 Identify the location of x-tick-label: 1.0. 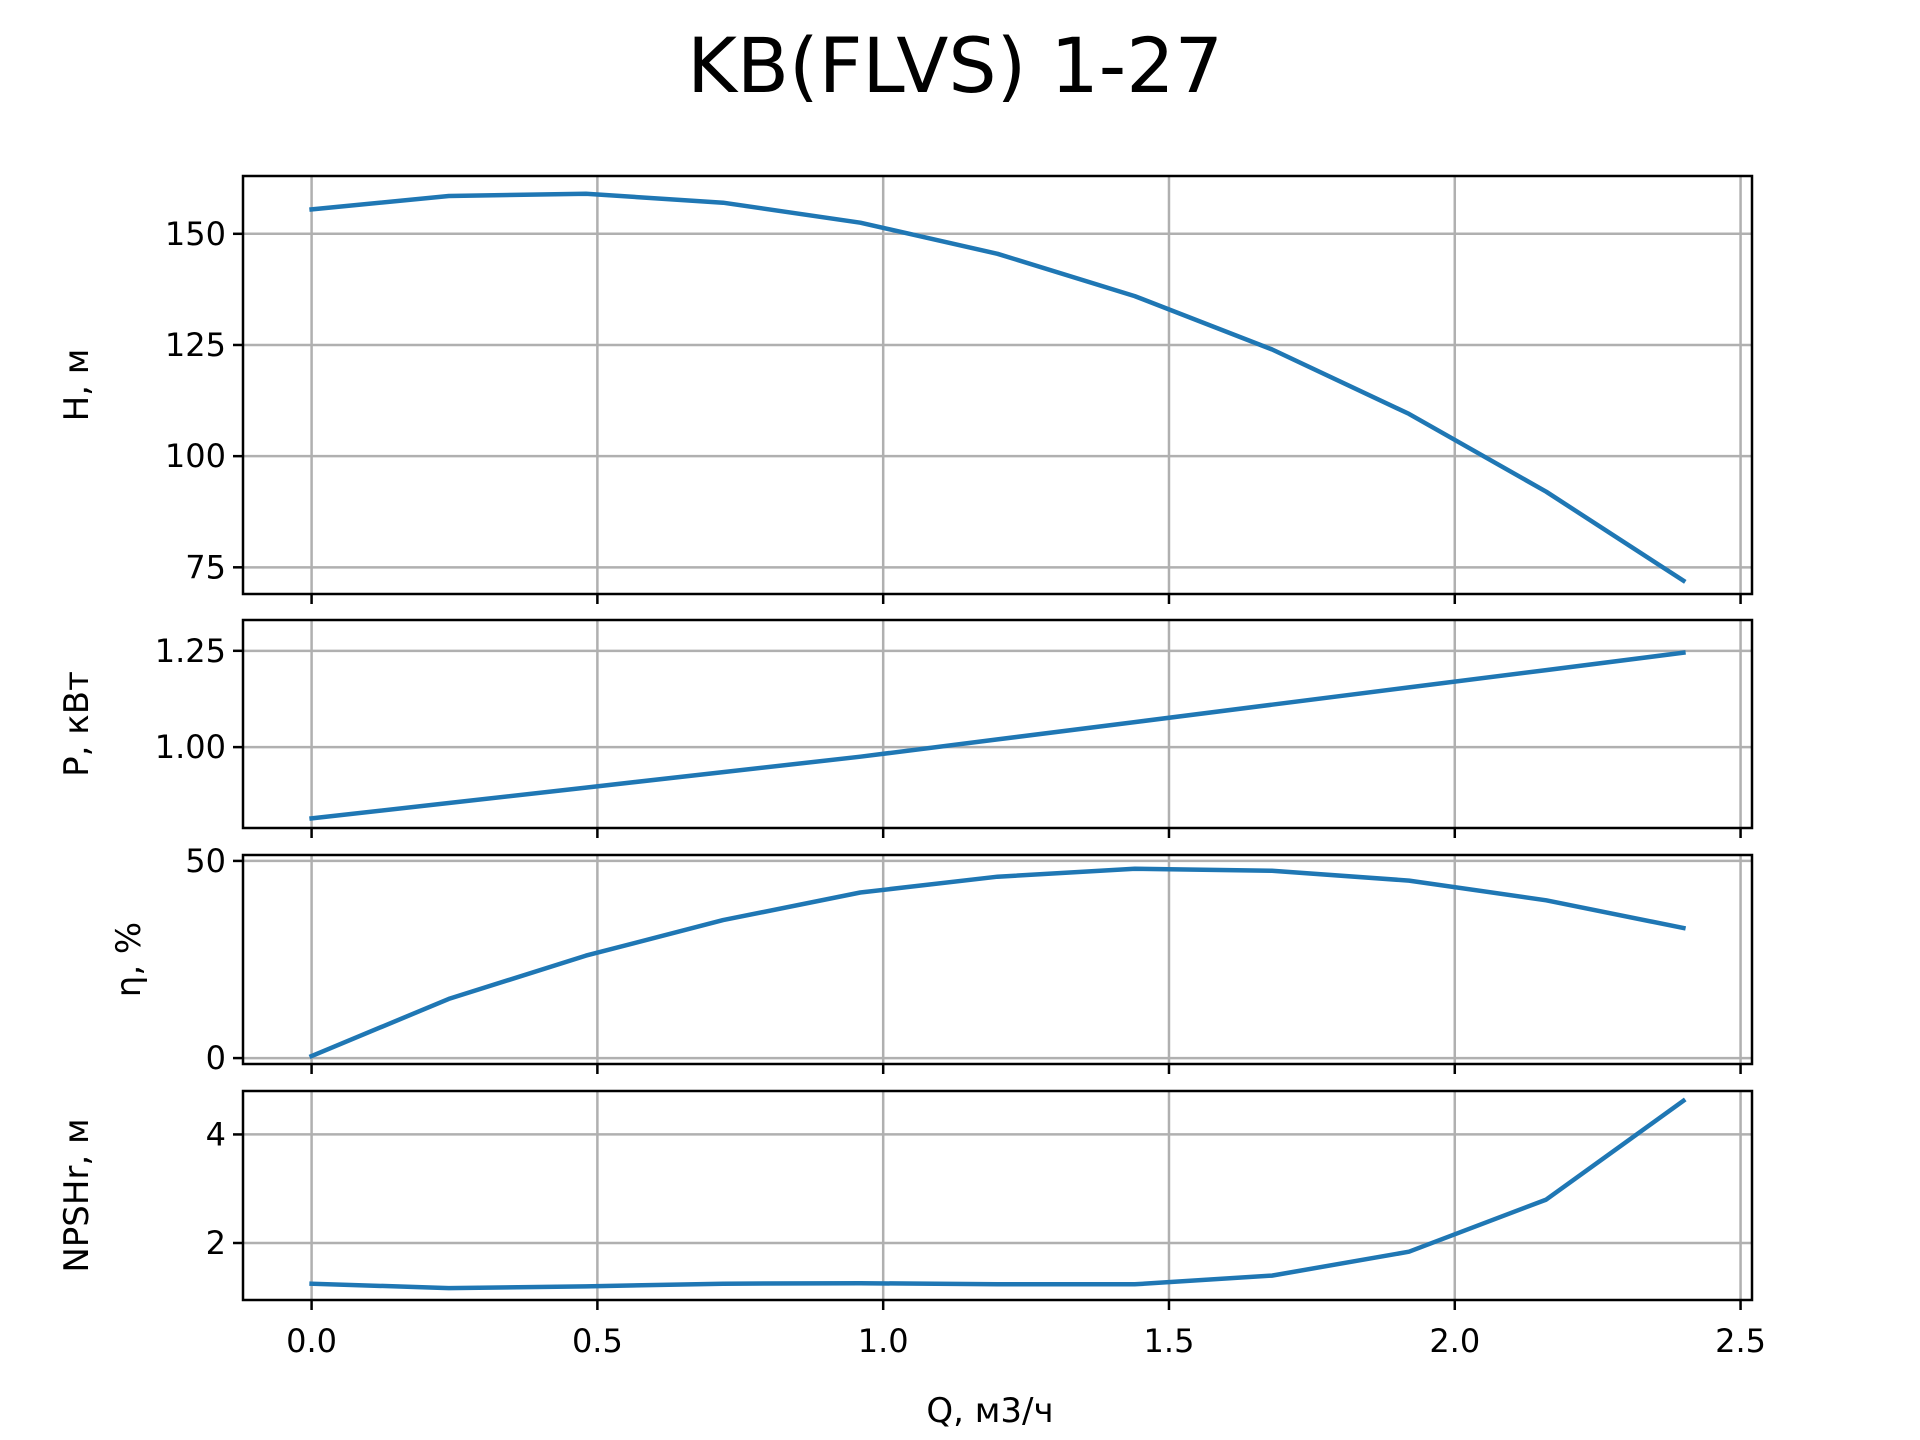
(883, 1341).